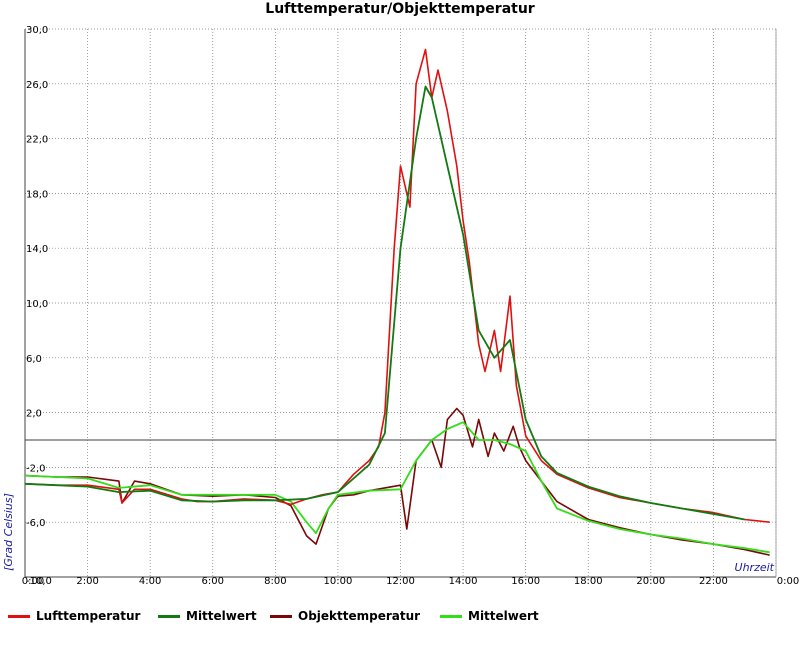  I want to click on chart-title: Lufttemperatur/Objekttemperatur, so click(400, 9).